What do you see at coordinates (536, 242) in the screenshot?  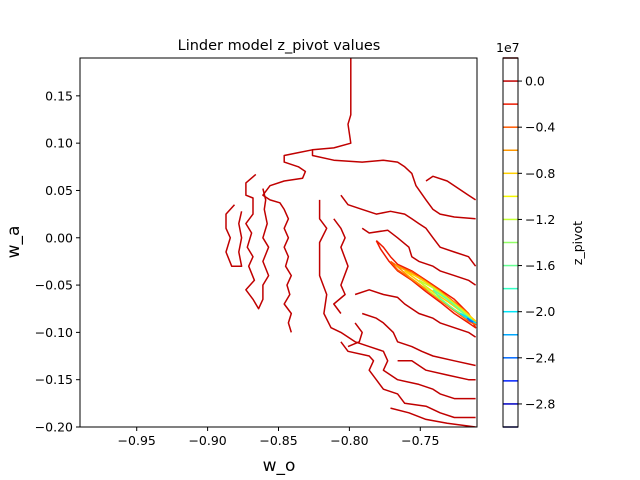 I see `colorbar-ticks: 0.0 −0.4 −0.8 −1.2 −1.6 −2.0 −2.4 −2.8` at bounding box center [536, 242].